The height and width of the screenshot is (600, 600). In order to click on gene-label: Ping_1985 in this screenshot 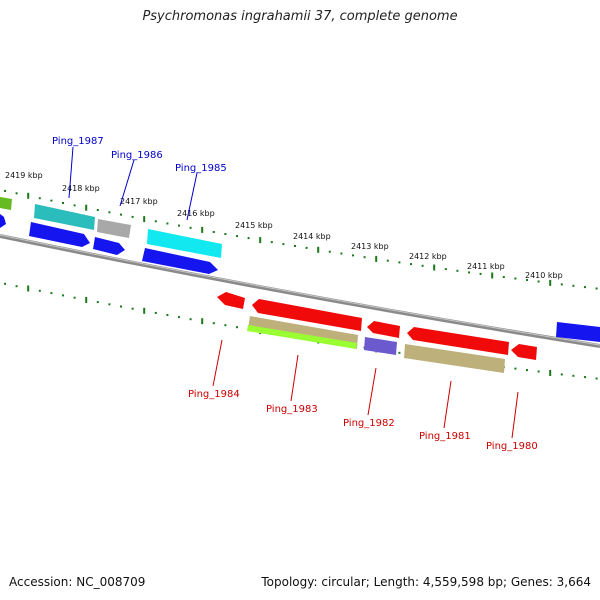, I will do `click(201, 168)`.